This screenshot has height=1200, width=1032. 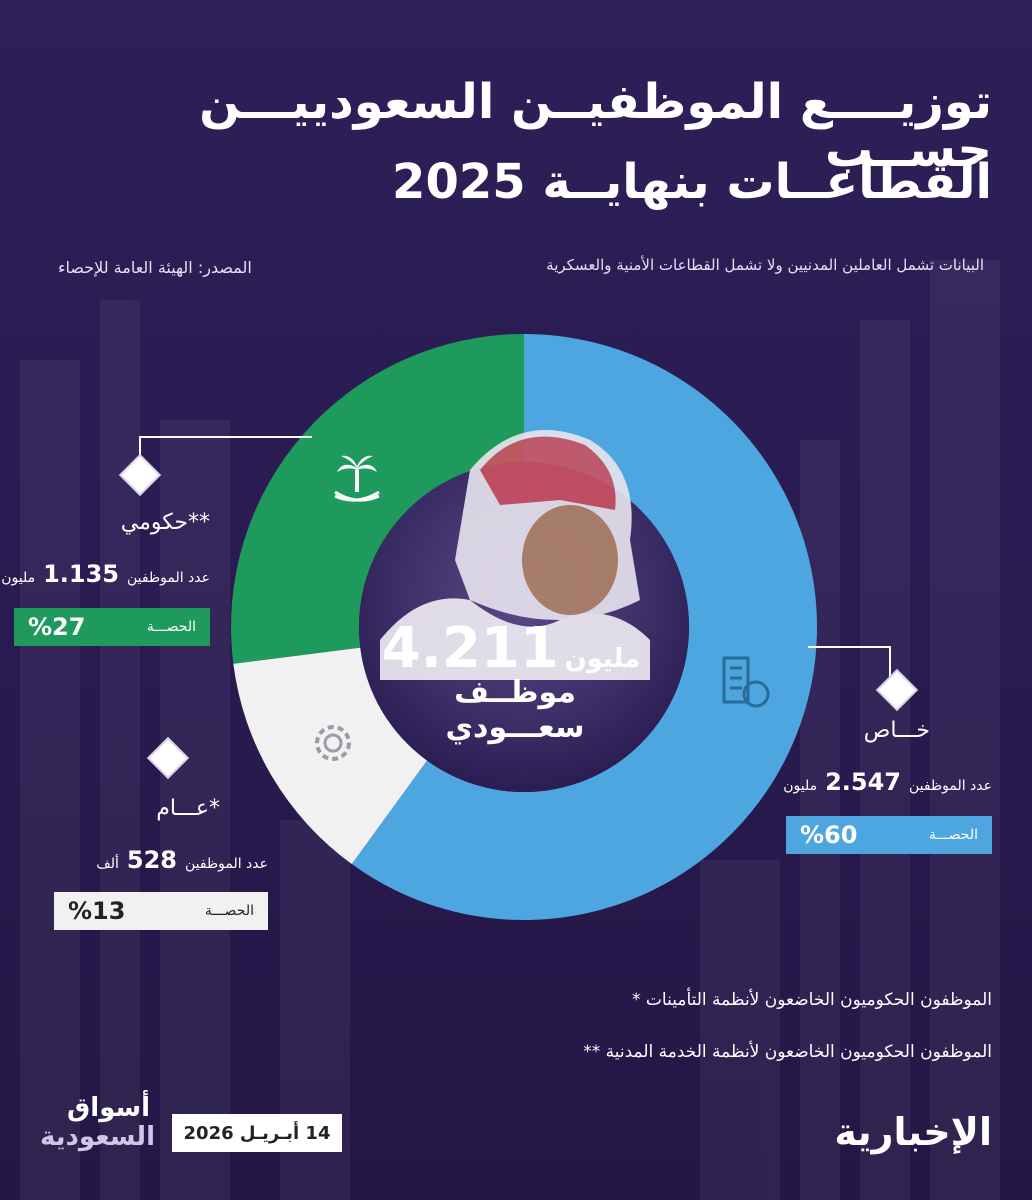 What do you see at coordinates (887, 782) in the screenshot?
I see `private-count-row: عدد الموظفين2.547مليون` at bounding box center [887, 782].